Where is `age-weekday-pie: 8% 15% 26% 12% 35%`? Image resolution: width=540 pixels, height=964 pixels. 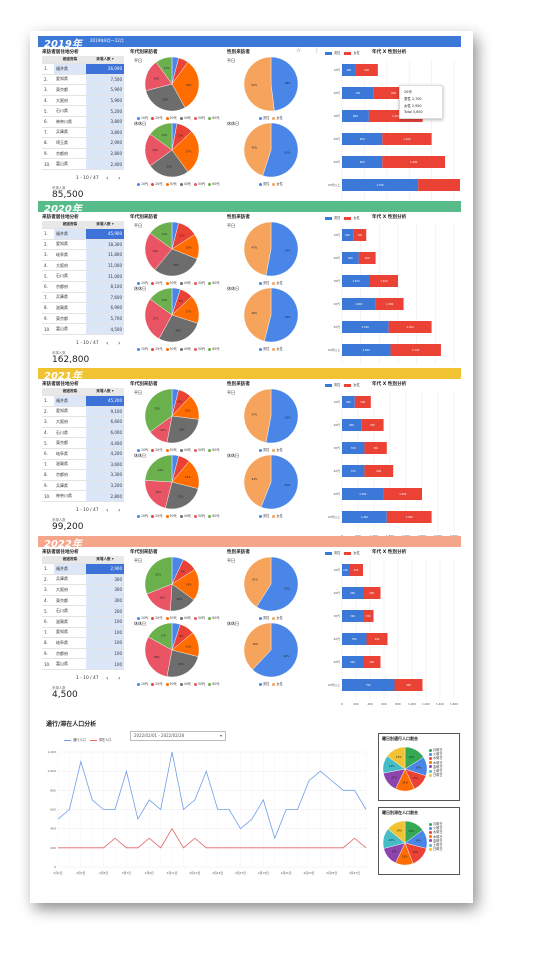
age-weekday-pie: 8% 15% 26% 12% 35% is located at coordinates (172, 416).